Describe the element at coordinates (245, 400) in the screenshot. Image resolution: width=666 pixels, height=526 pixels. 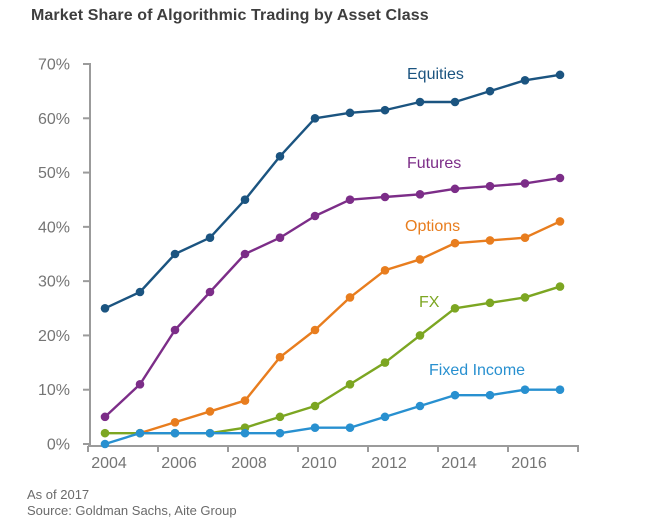
I see `series-point-options-2008` at that location.